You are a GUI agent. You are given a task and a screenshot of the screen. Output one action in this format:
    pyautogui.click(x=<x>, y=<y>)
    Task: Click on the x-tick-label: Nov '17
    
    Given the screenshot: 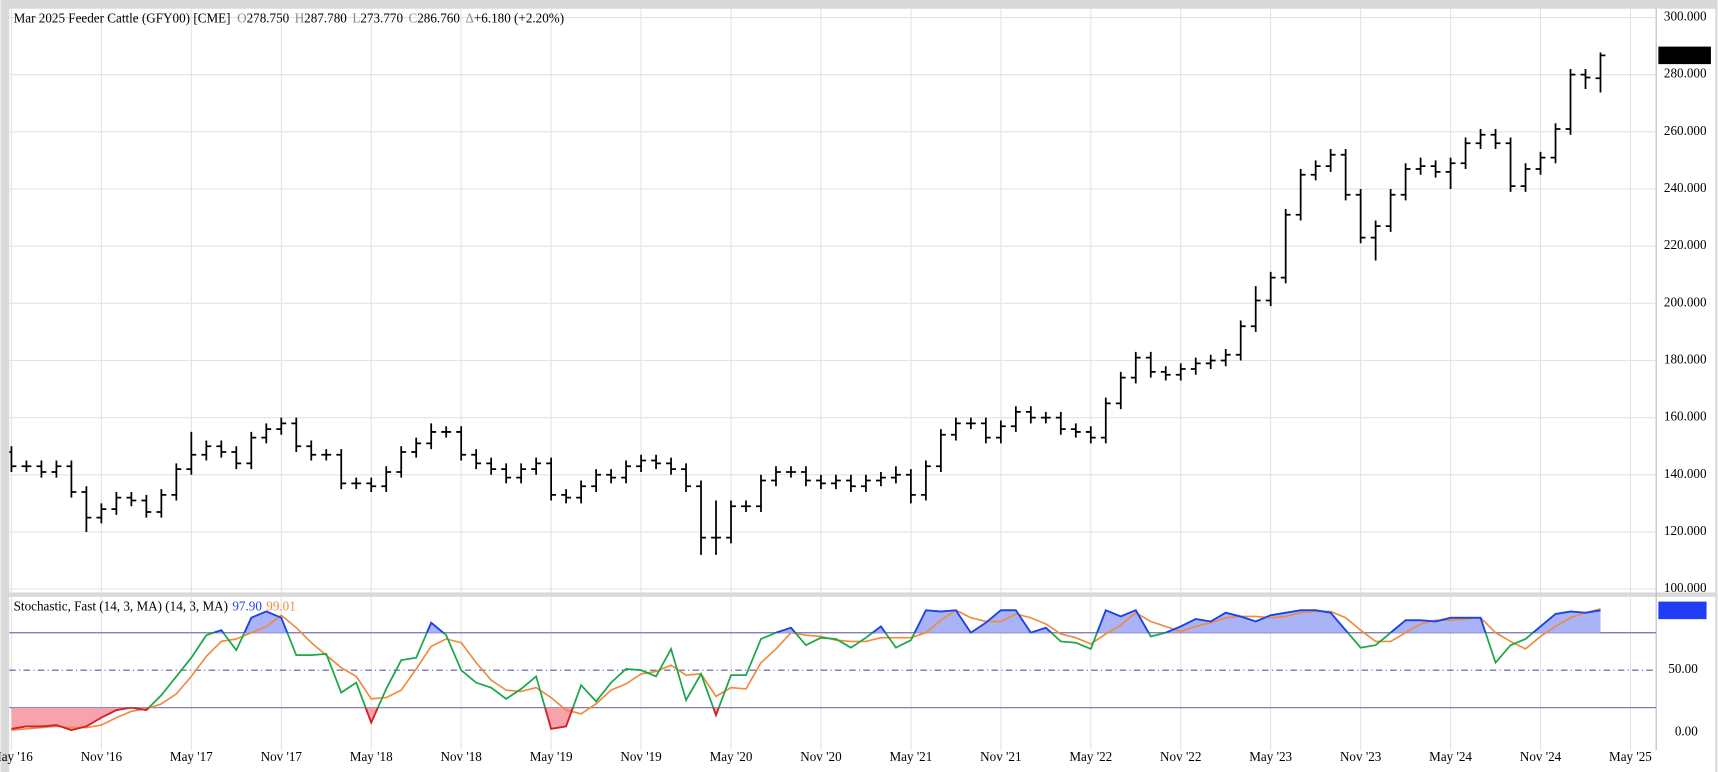 What is the action you would take?
    pyautogui.click(x=282, y=756)
    